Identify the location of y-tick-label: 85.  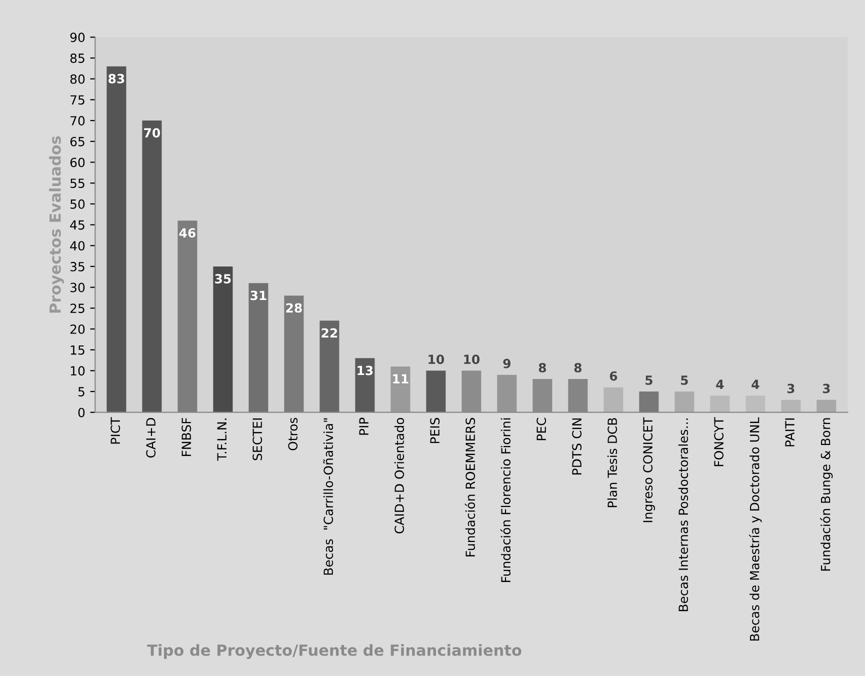
(77, 58).